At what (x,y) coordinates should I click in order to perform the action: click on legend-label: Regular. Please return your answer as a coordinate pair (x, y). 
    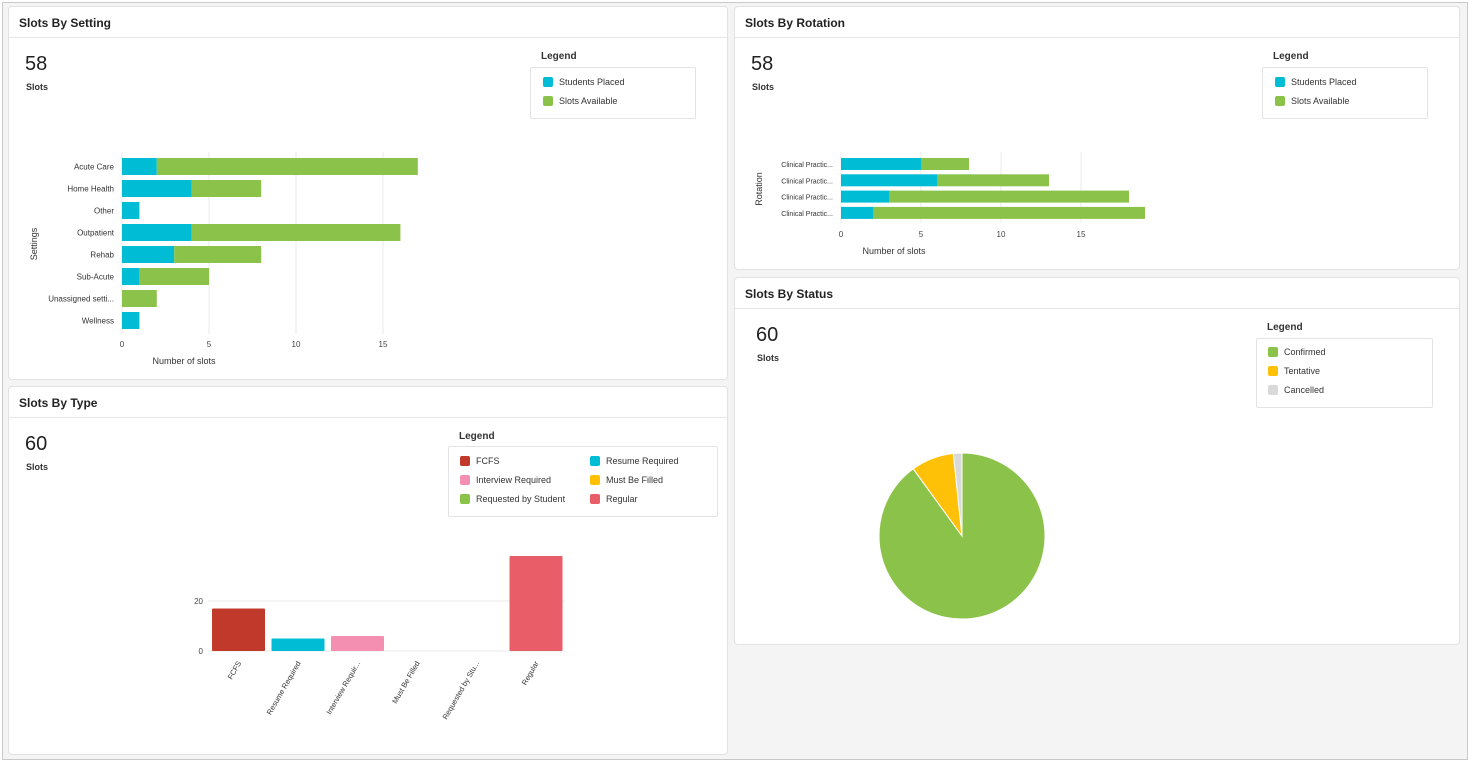
    Looking at the image, I should click on (622, 499).